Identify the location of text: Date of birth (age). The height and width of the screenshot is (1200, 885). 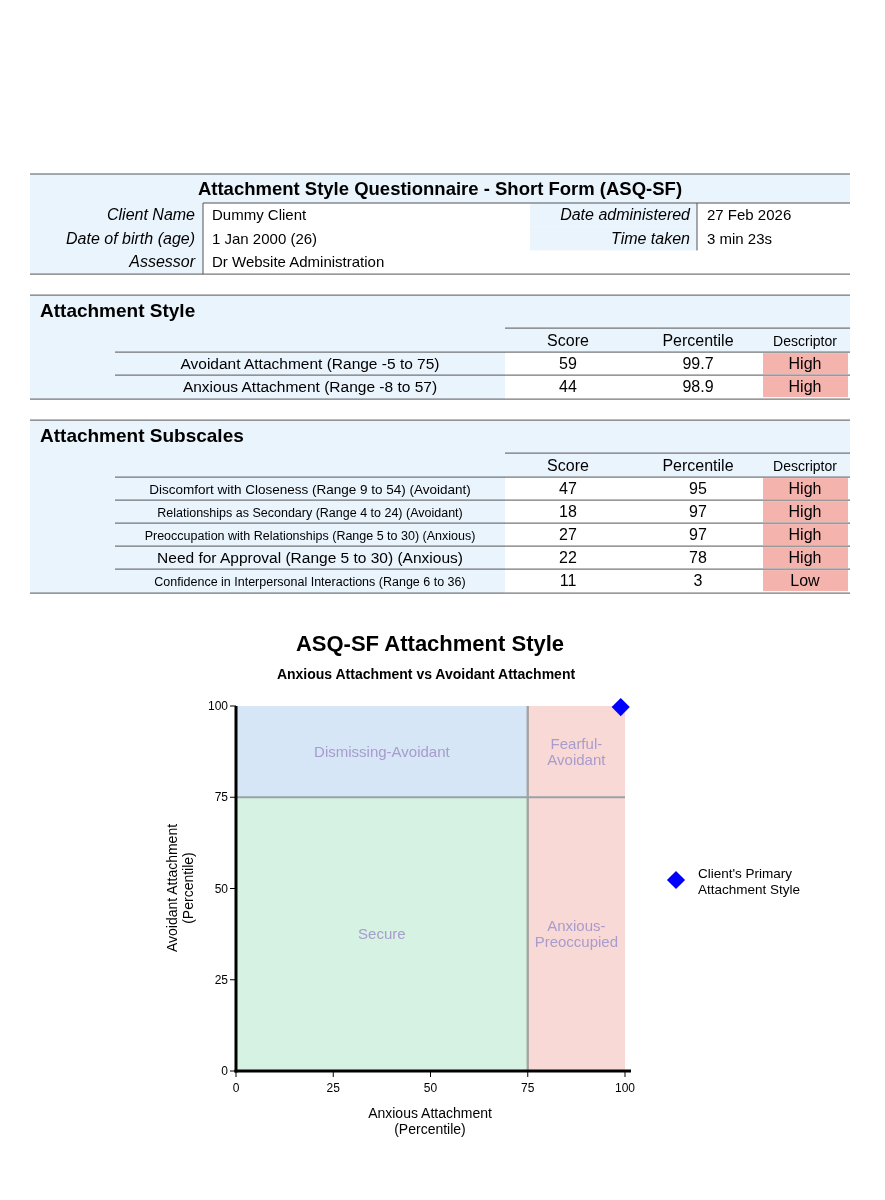
(130, 238).